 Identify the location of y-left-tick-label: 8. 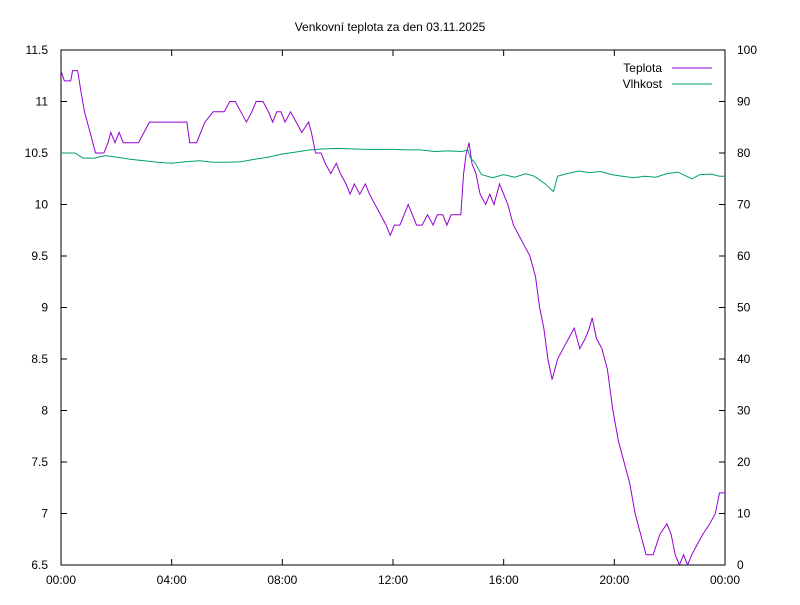
(44, 411).